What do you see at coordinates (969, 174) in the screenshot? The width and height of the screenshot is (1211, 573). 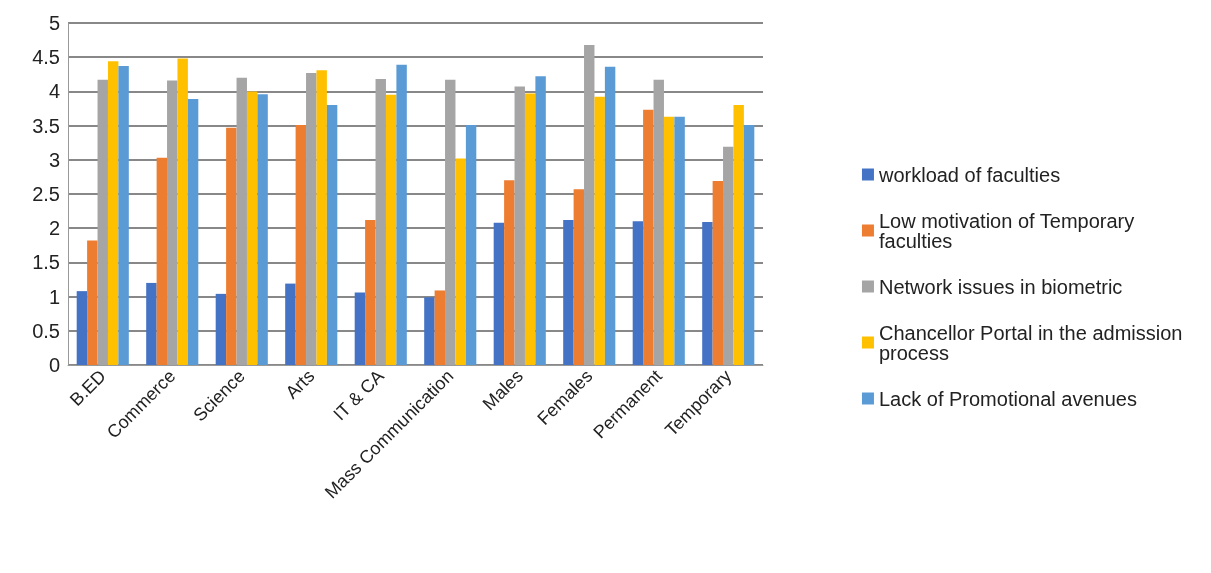 I see `legend-label: workload of faculties` at bounding box center [969, 174].